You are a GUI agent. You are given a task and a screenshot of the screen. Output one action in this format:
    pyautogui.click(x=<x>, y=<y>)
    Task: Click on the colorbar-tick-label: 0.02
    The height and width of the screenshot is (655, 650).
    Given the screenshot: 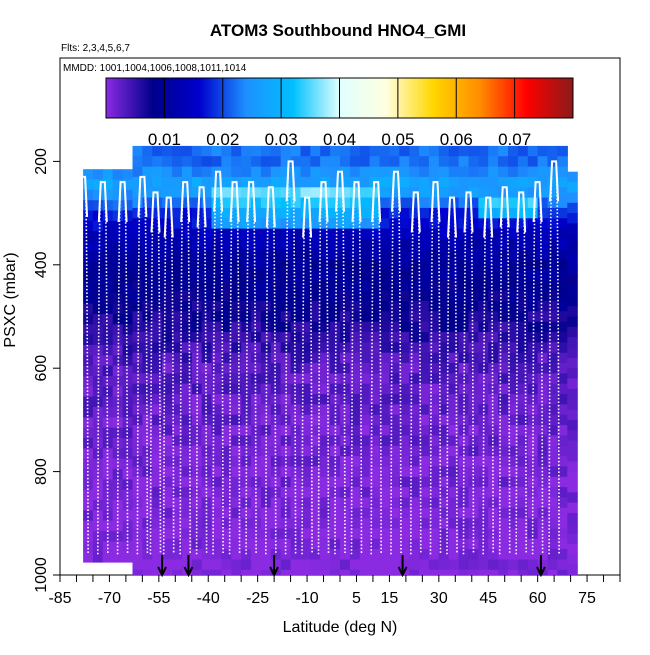 What is the action you would take?
    pyautogui.click(x=222, y=139)
    